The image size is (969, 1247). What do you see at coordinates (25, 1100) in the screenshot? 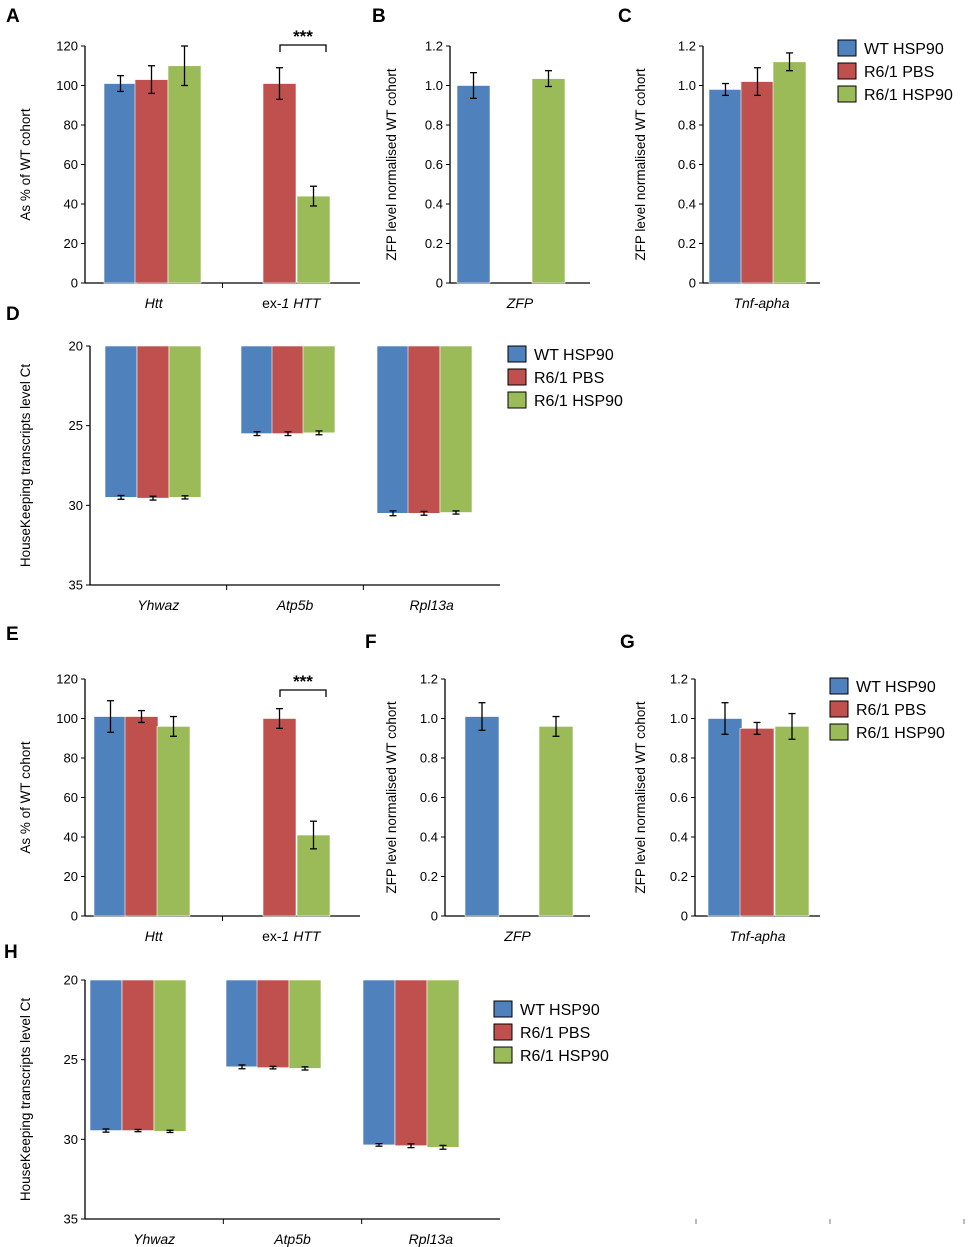
I see `y-axis-label: HouseKeeping transcripts level Ct` at bounding box center [25, 1100].